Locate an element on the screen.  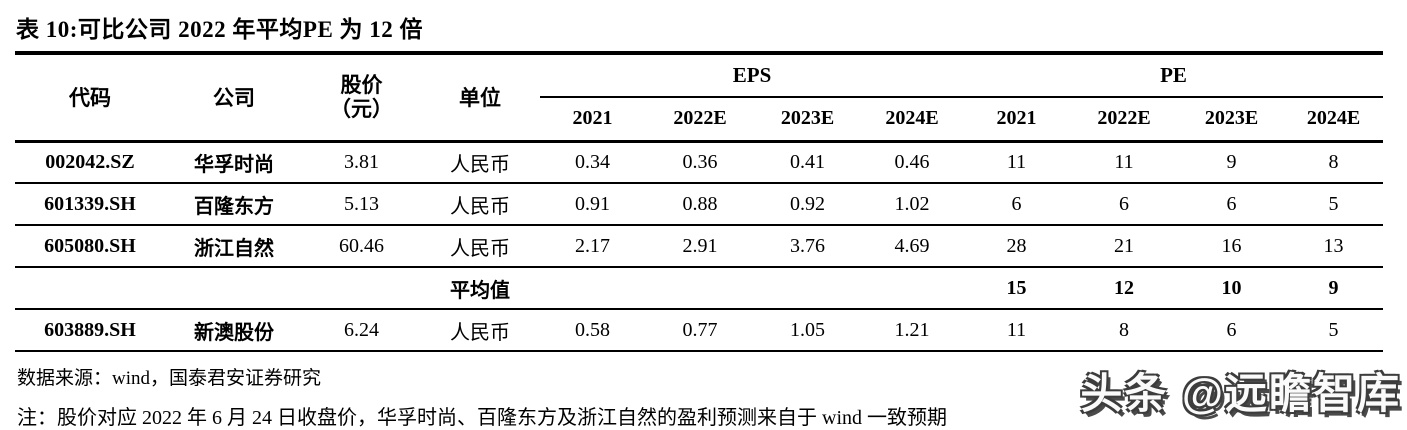
cell-eps-2023e: 0.41 is located at coordinates (807, 161).